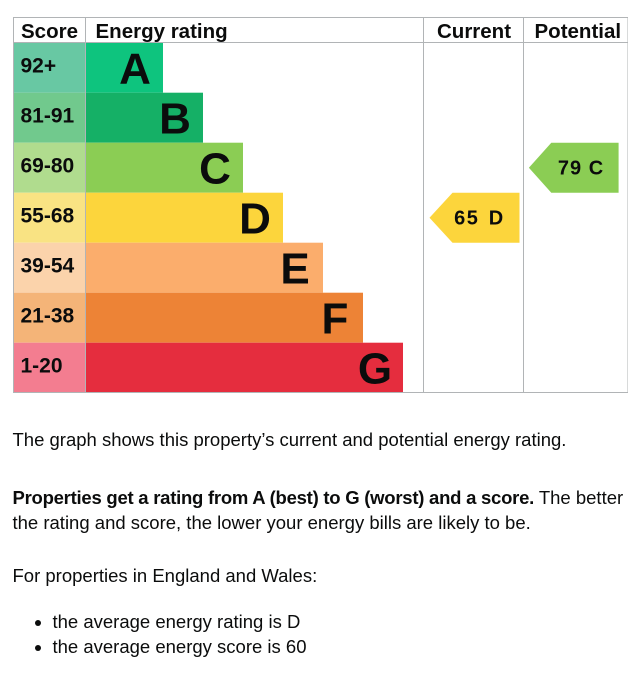 This screenshot has height=689, width=642. Describe the element at coordinates (161, 31) in the screenshot. I see `svg-text: Energy rating` at that location.